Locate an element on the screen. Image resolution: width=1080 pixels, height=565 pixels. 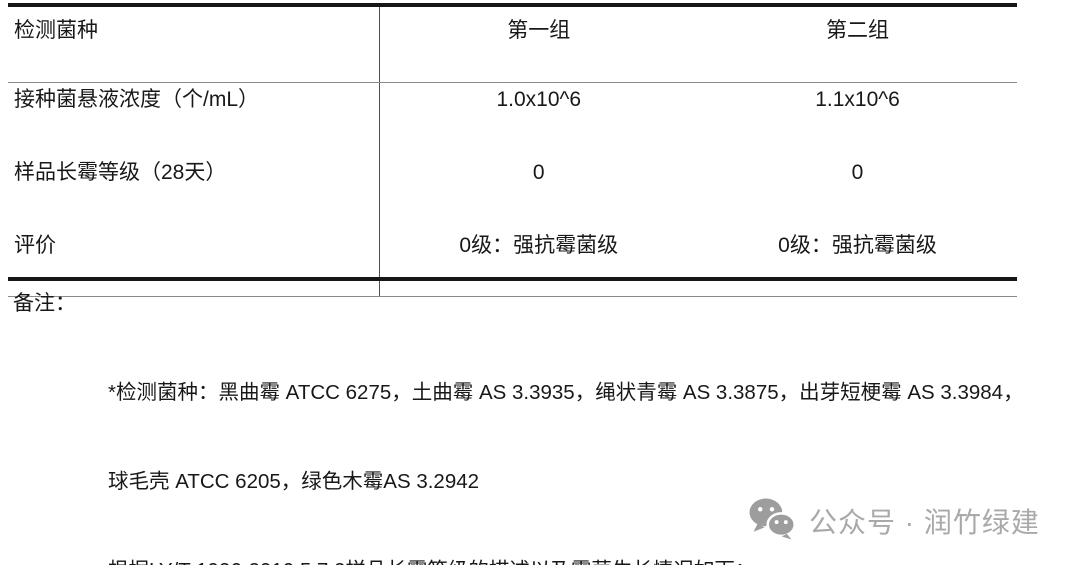
notes-title: 备注： is located at coordinates (44, 303).